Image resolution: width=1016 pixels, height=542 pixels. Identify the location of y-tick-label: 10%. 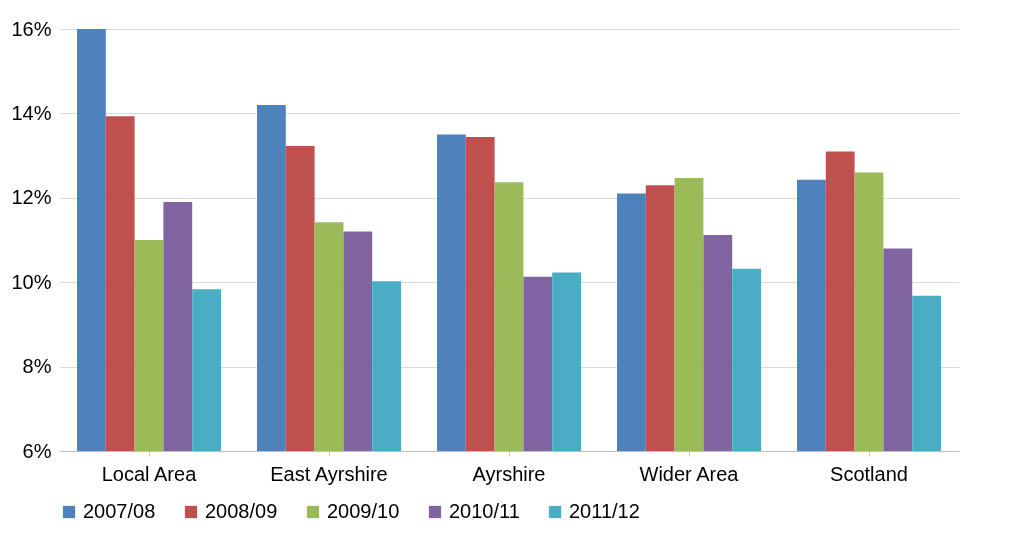
(31, 281).